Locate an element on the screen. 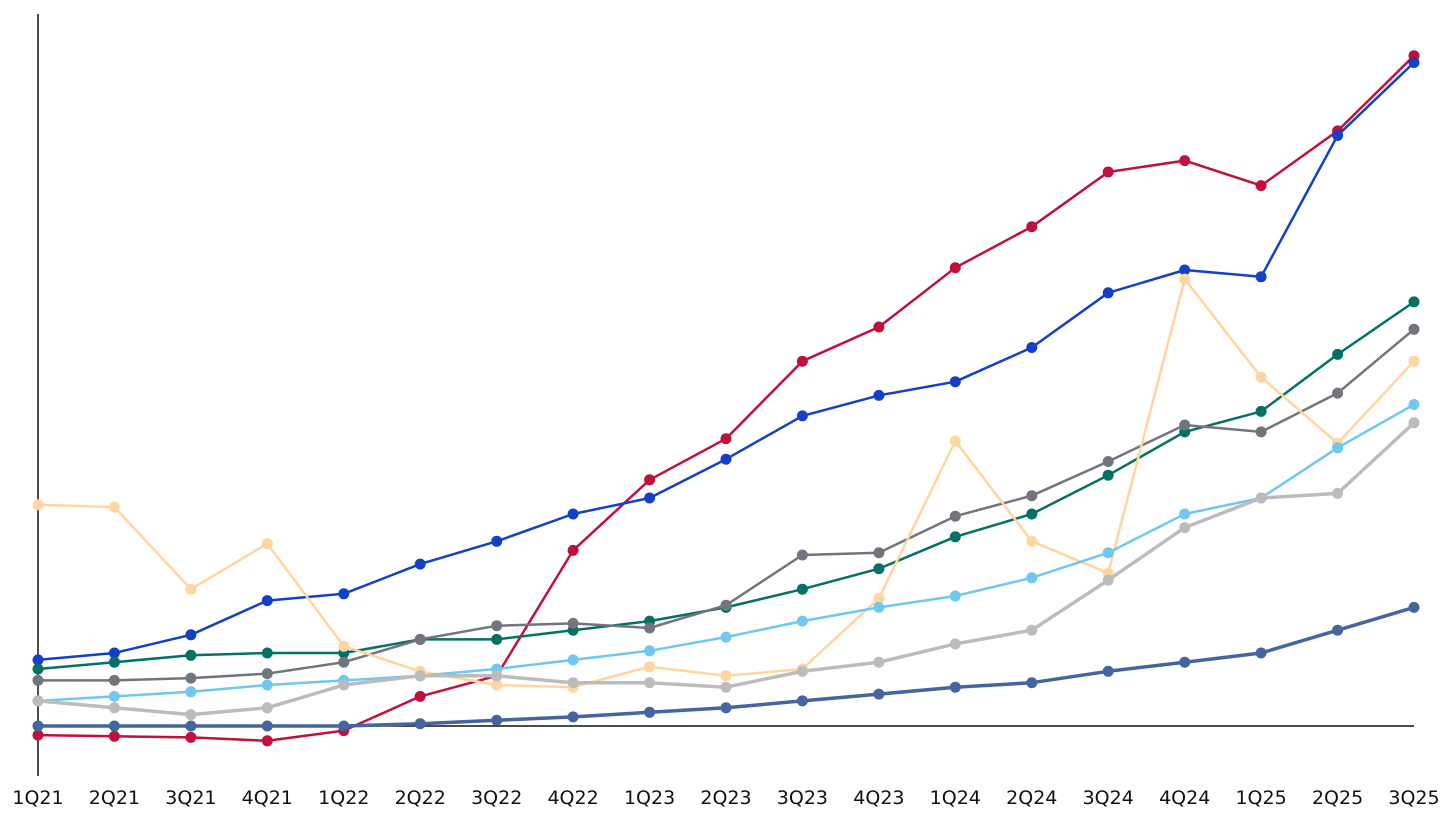 Image resolution: width=1456 pixels, height=814 pixels. point-light-blue-2Q21 is located at coordinates (114, 696).